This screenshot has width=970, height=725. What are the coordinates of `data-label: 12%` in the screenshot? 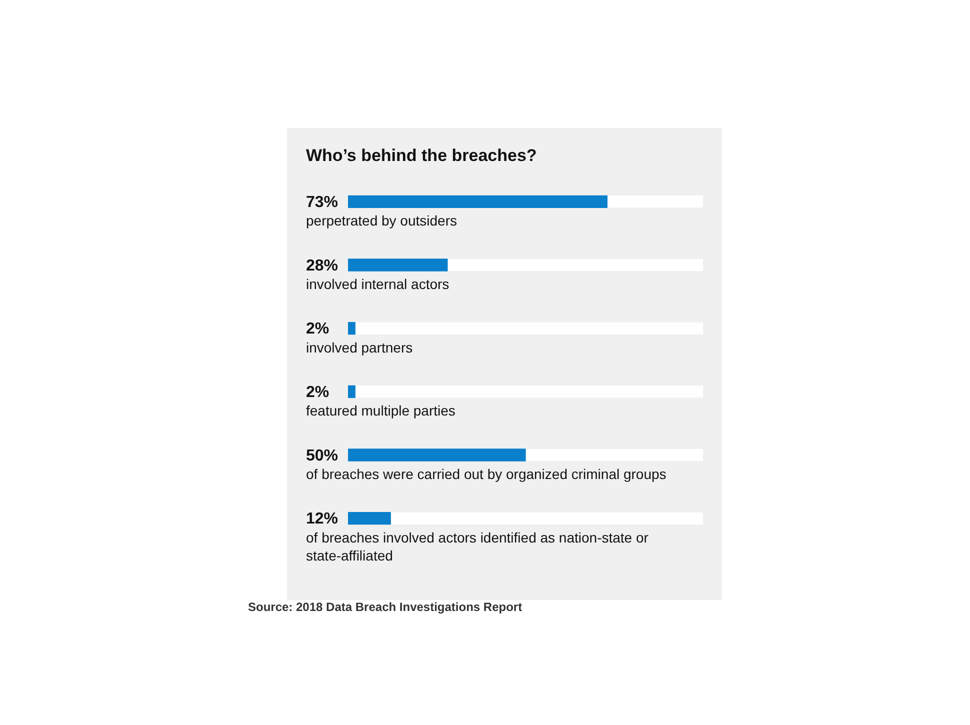 It's located at (322, 519).